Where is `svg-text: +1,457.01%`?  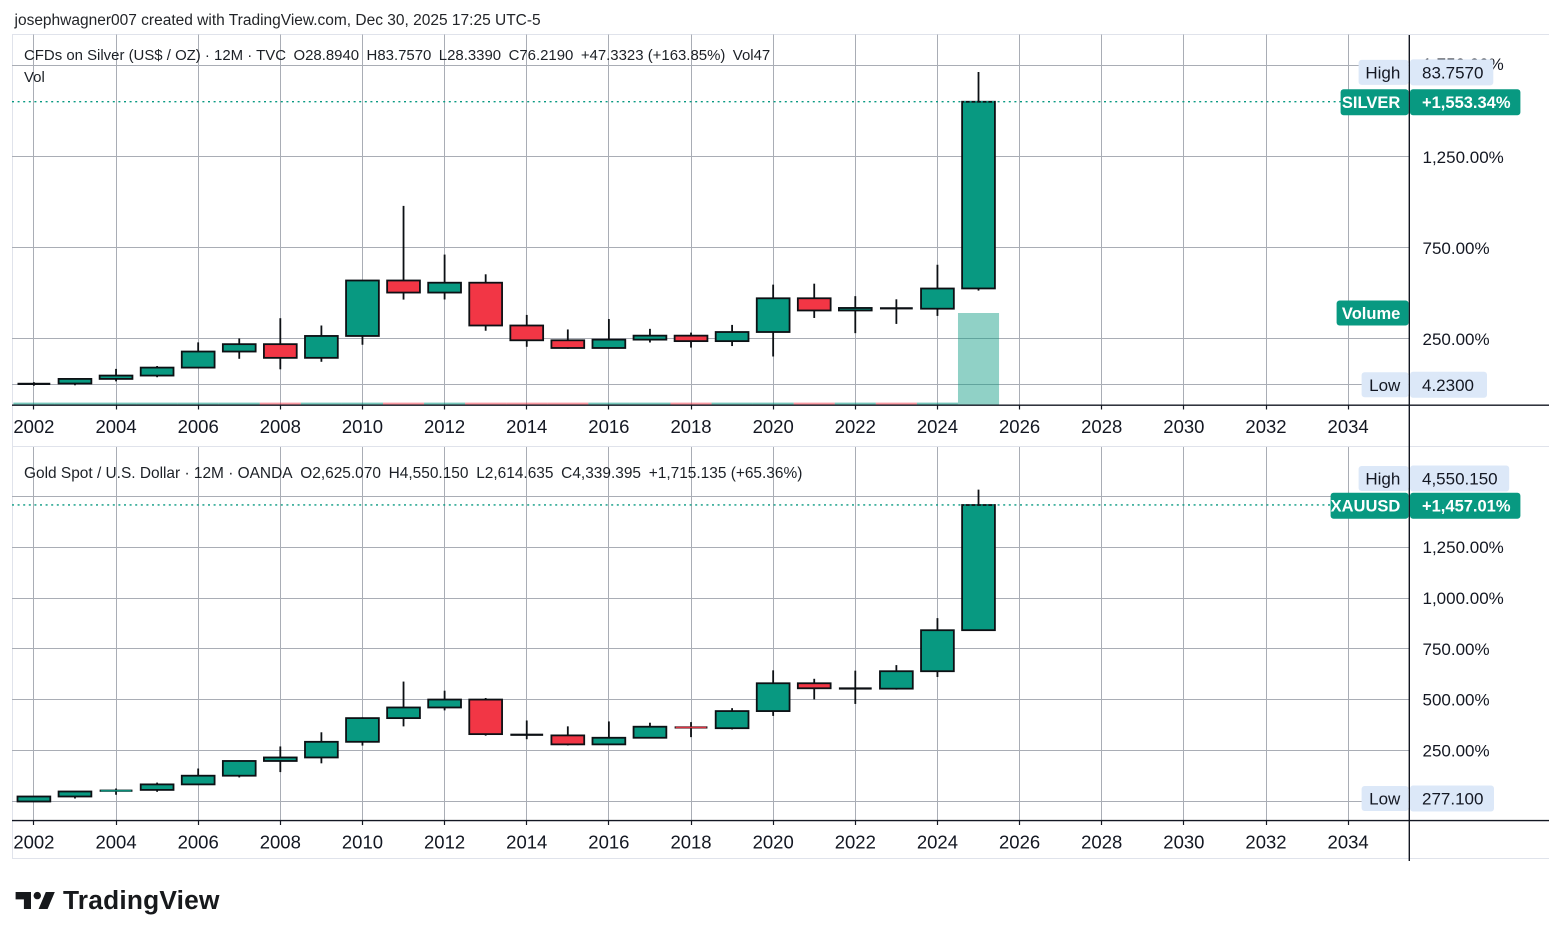
svg-text: +1,457.01% is located at coordinates (1466, 507).